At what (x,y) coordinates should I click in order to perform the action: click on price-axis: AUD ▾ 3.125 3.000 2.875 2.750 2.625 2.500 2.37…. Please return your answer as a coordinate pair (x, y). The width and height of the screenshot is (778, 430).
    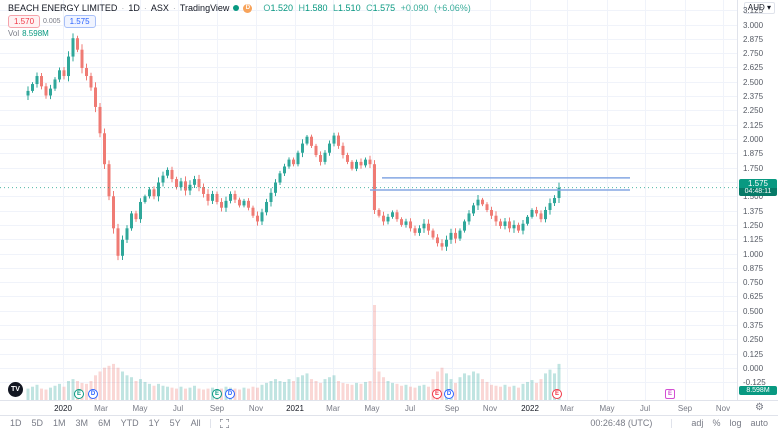
    Looking at the image, I should click on (757, 200).